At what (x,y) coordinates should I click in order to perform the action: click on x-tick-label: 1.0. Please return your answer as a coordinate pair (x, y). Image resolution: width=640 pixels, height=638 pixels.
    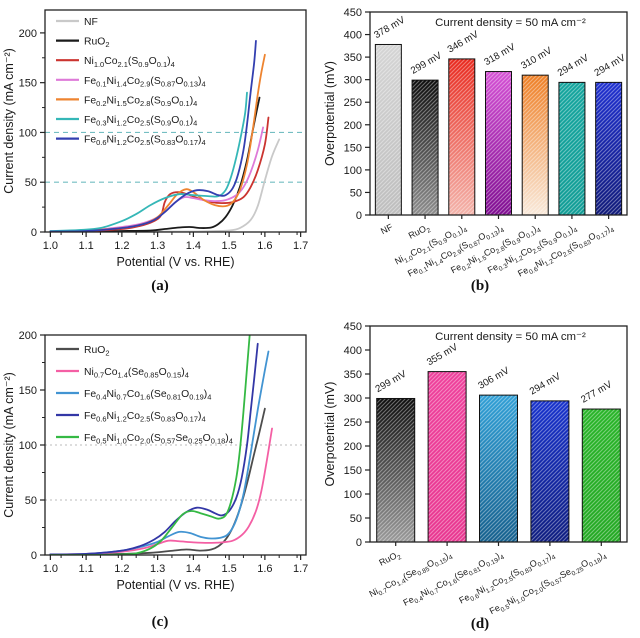
    Looking at the image, I should click on (50, 246).